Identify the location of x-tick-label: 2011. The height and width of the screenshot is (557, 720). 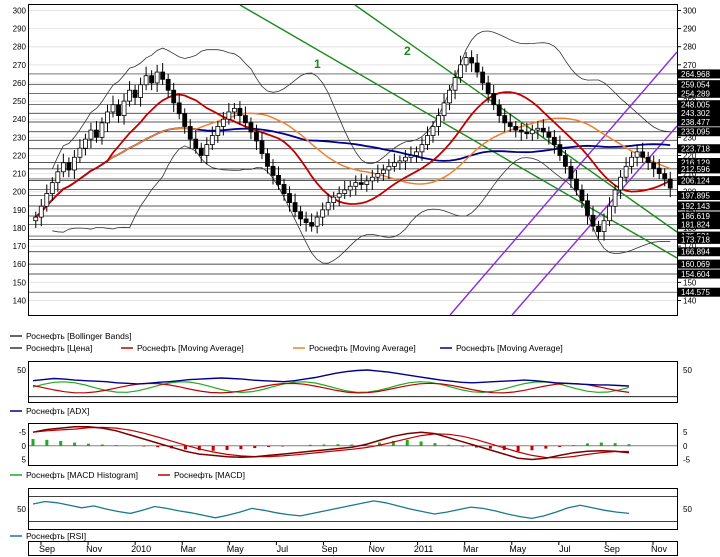
(423, 549).